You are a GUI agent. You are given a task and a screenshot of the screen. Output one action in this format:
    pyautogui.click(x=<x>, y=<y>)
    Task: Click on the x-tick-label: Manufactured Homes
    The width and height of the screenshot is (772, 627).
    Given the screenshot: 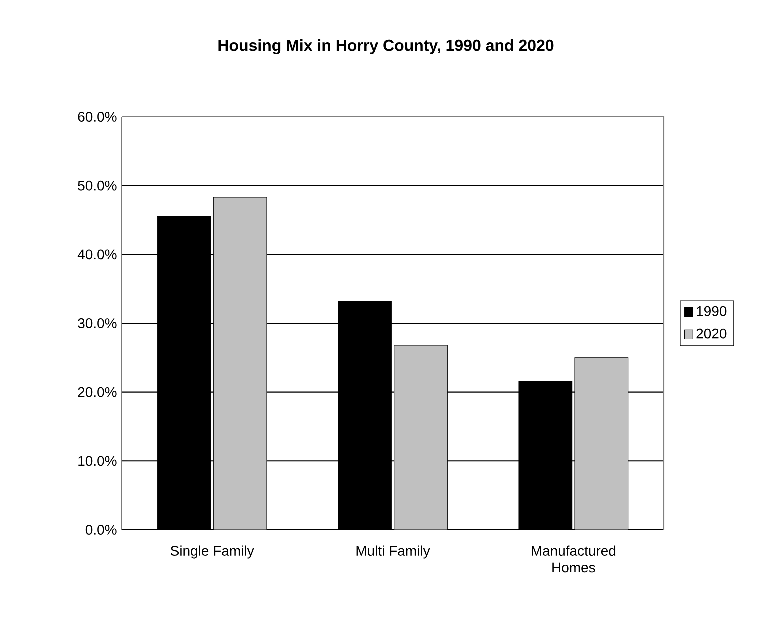 What is the action you would take?
    pyautogui.click(x=574, y=559)
    